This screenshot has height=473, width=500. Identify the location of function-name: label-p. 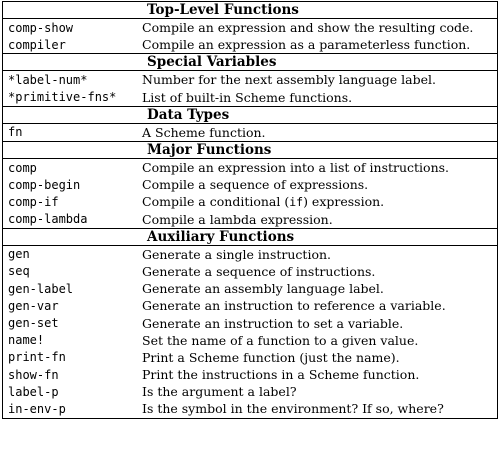
(33, 391).